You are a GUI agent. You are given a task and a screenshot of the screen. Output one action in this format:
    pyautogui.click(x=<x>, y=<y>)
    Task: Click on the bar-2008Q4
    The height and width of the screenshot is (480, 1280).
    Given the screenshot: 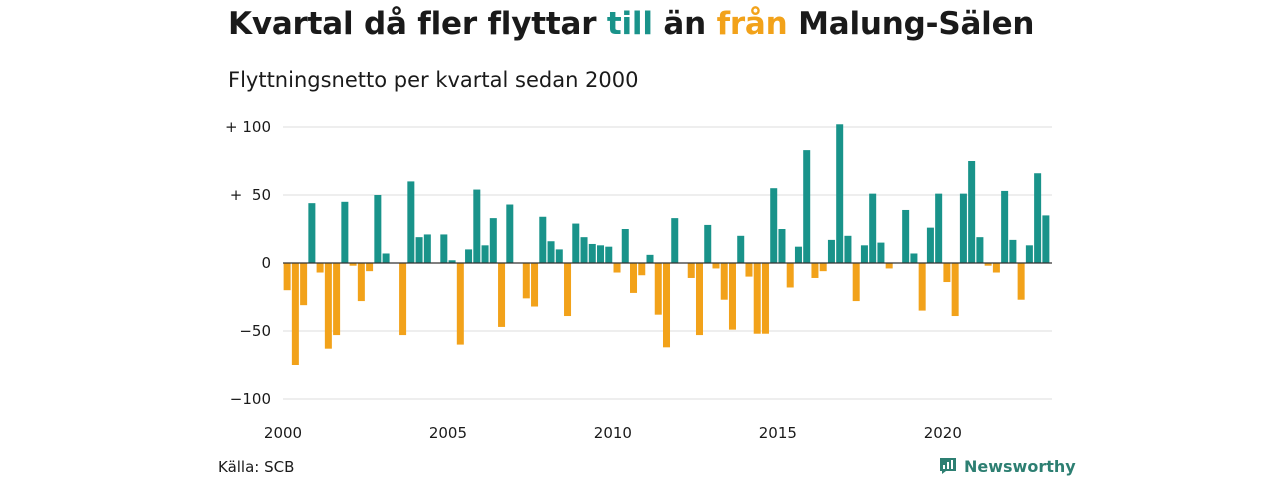 What is the action you would take?
    pyautogui.click(x=576, y=243)
    